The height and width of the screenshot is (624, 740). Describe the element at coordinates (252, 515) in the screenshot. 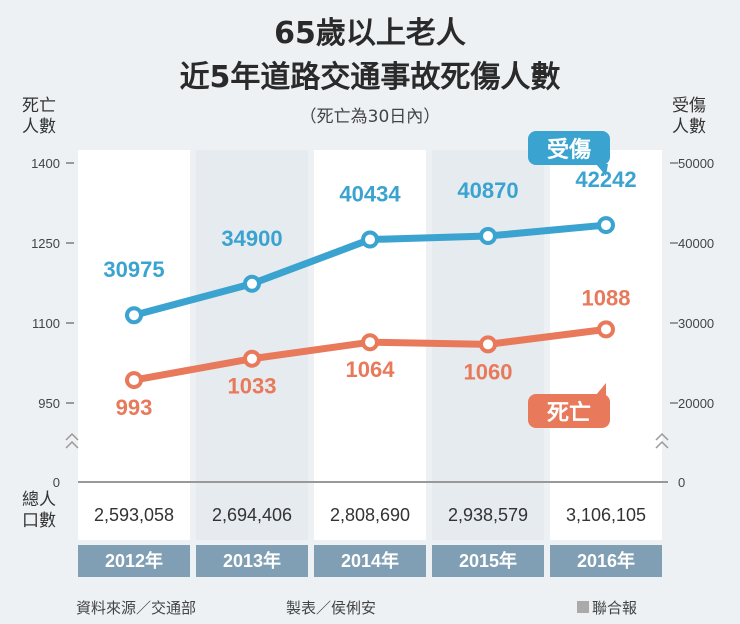

I see `population-value: 2,694,406` at that location.